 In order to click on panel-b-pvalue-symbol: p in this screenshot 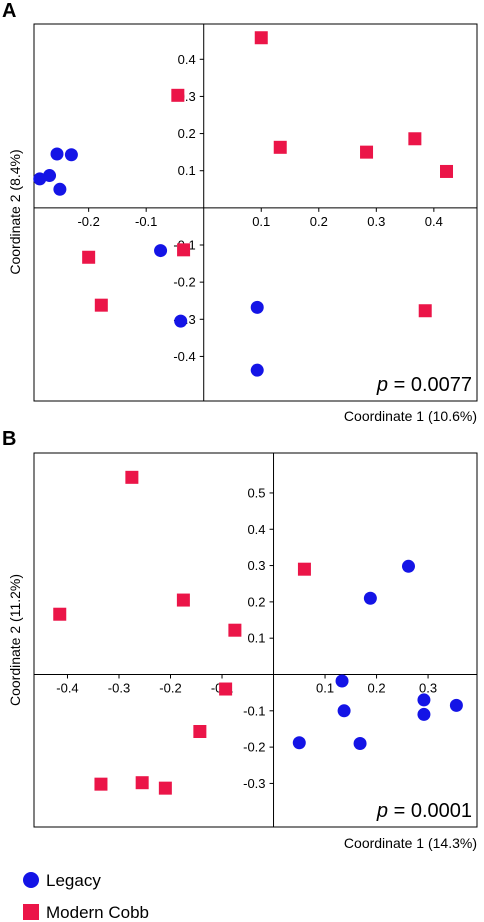, I will do `click(382, 811)`.